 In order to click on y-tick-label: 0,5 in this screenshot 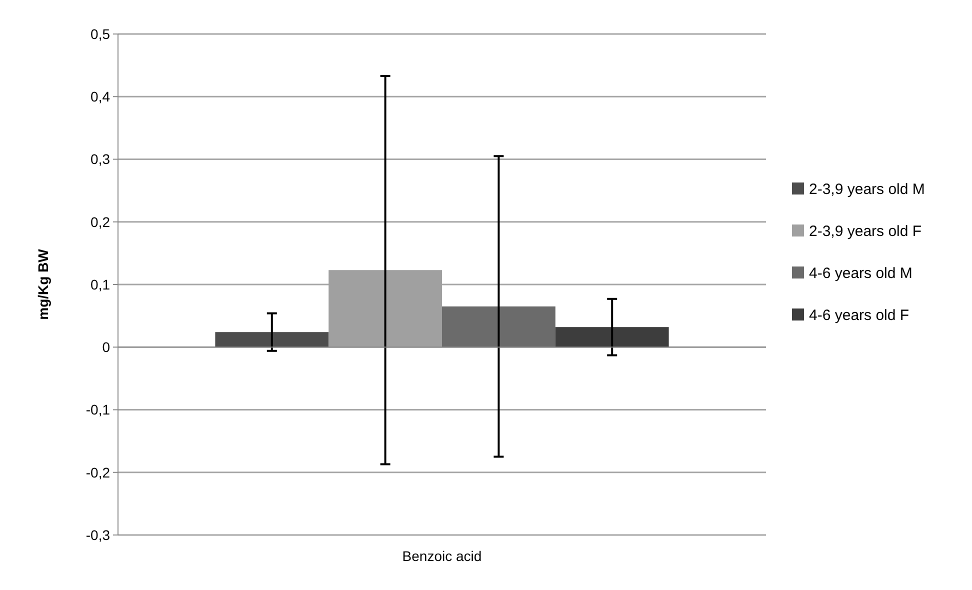, I will do `click(100, 34)`.